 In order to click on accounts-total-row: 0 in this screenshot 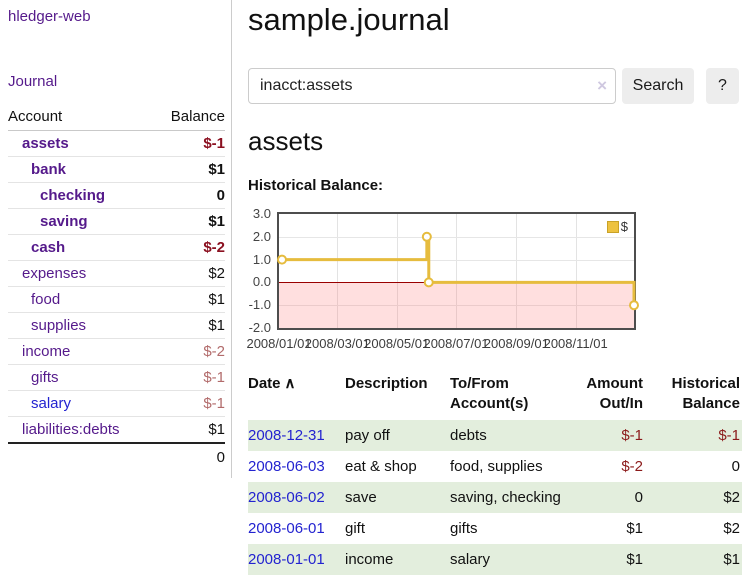, I will do `click(116, 456)`.